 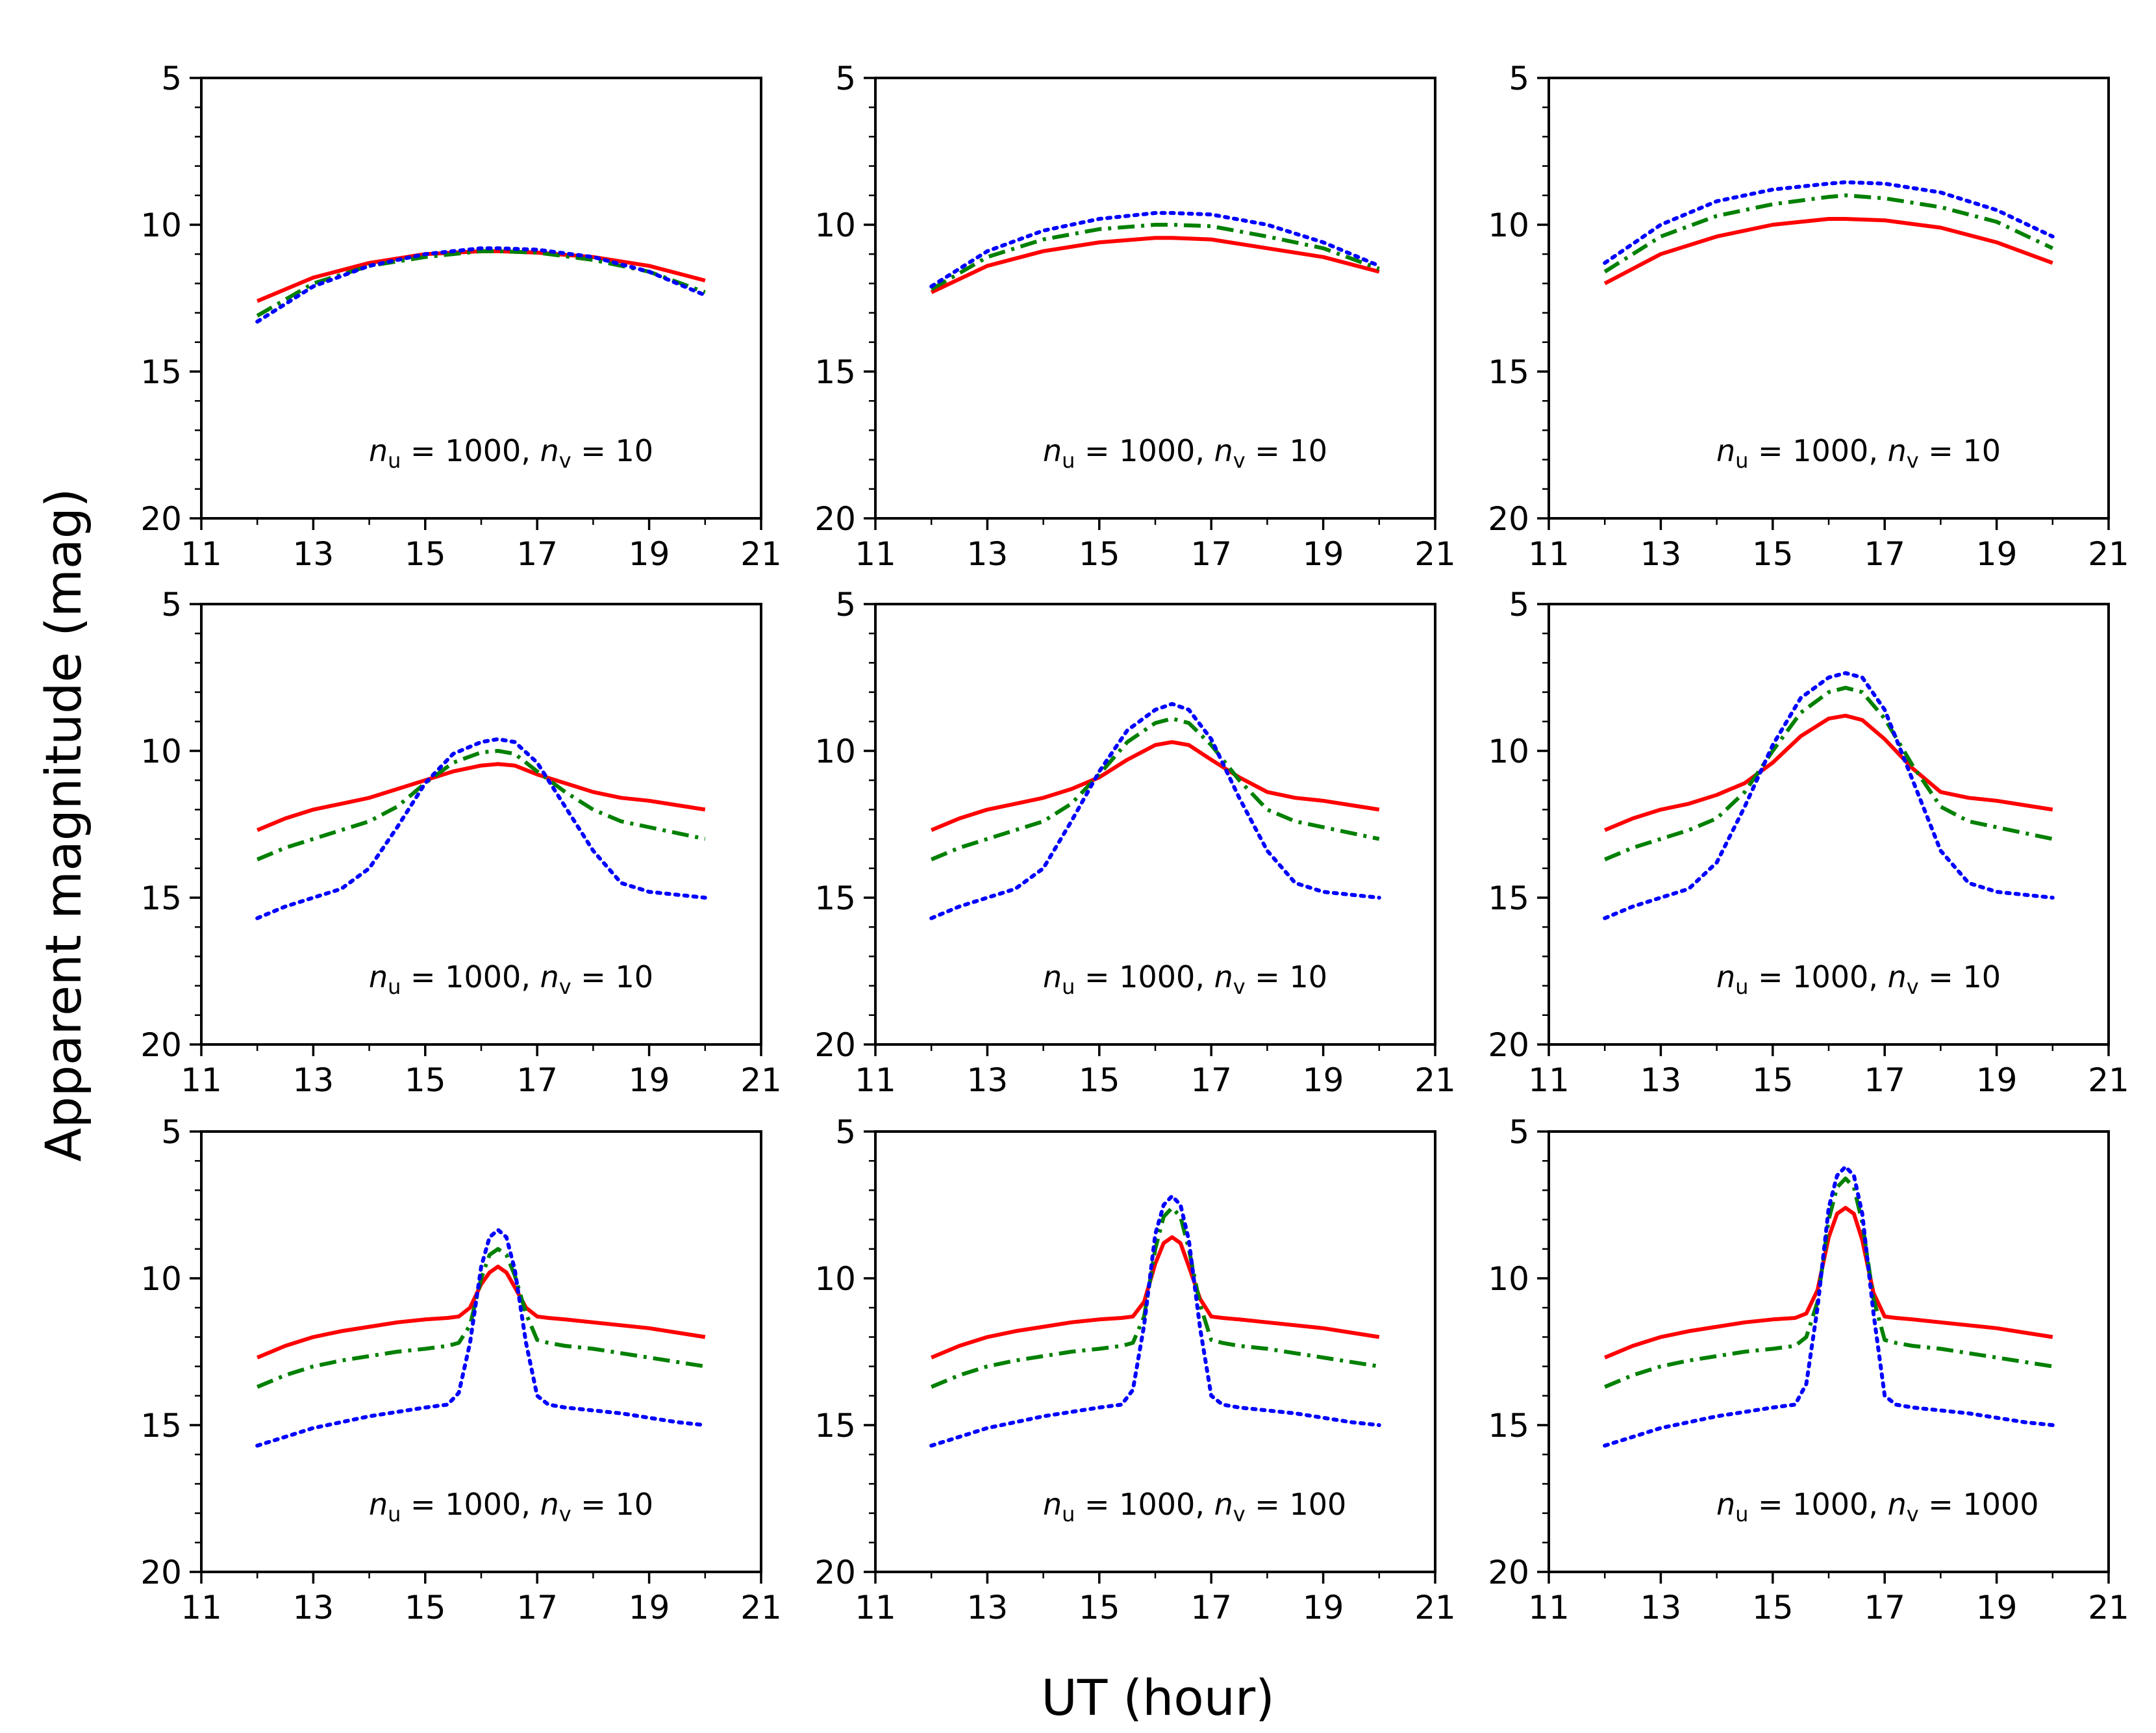 I want to click on panel-8: 11 13 15 17 19 21 5 10 15 20 nu = 1000, nv = 100, so click(x=1134, y=1369).